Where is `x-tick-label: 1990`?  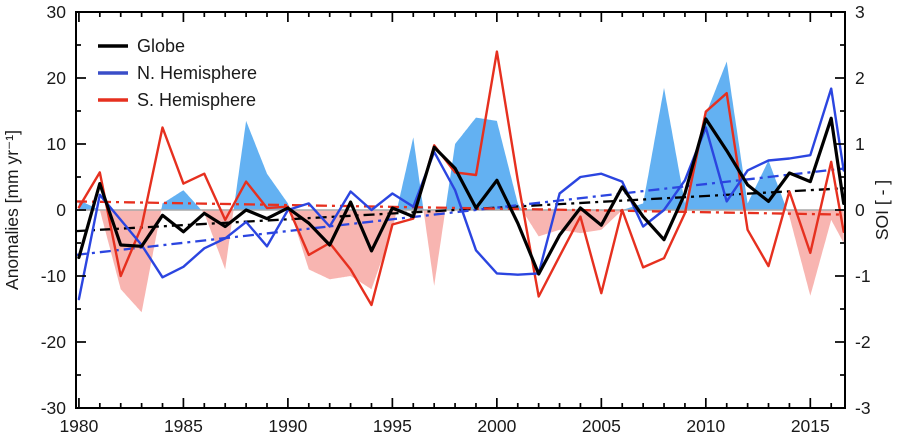 x-tick-label: 1990 is located at coordinates (287, 426).